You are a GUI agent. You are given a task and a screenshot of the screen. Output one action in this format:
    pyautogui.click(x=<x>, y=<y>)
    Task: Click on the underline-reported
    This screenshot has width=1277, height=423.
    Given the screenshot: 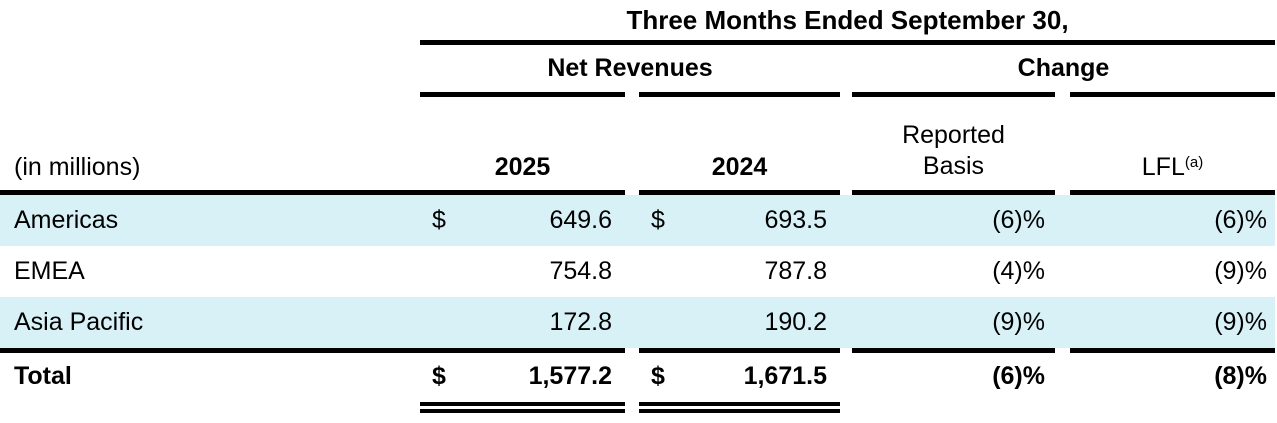 What is the action you would take?
    pyautogui.click(x=953, y=94)
    